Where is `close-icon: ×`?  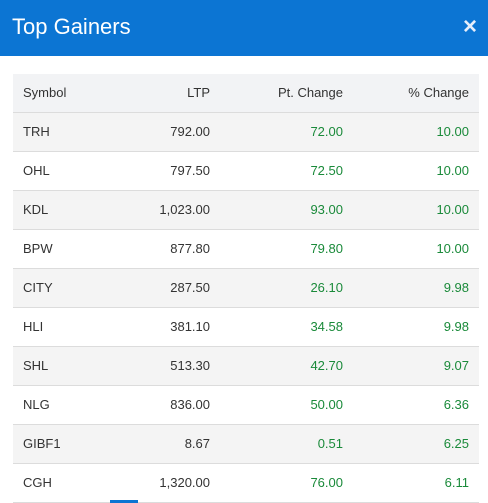 close-icon: × is located at coordinates (470, 27).